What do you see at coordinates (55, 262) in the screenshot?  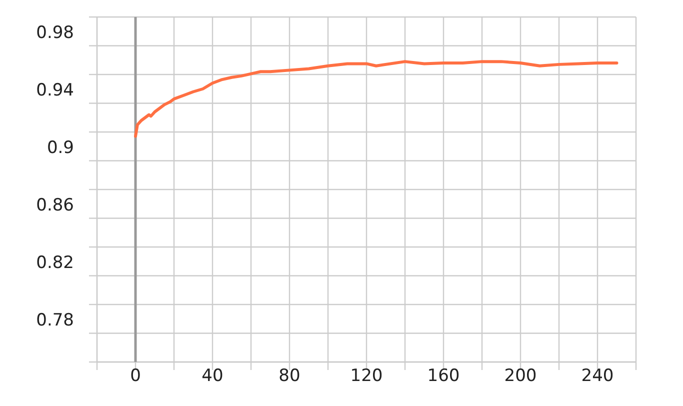 I see `y-tick-label: 0.82` at bounding box center [55, 262].